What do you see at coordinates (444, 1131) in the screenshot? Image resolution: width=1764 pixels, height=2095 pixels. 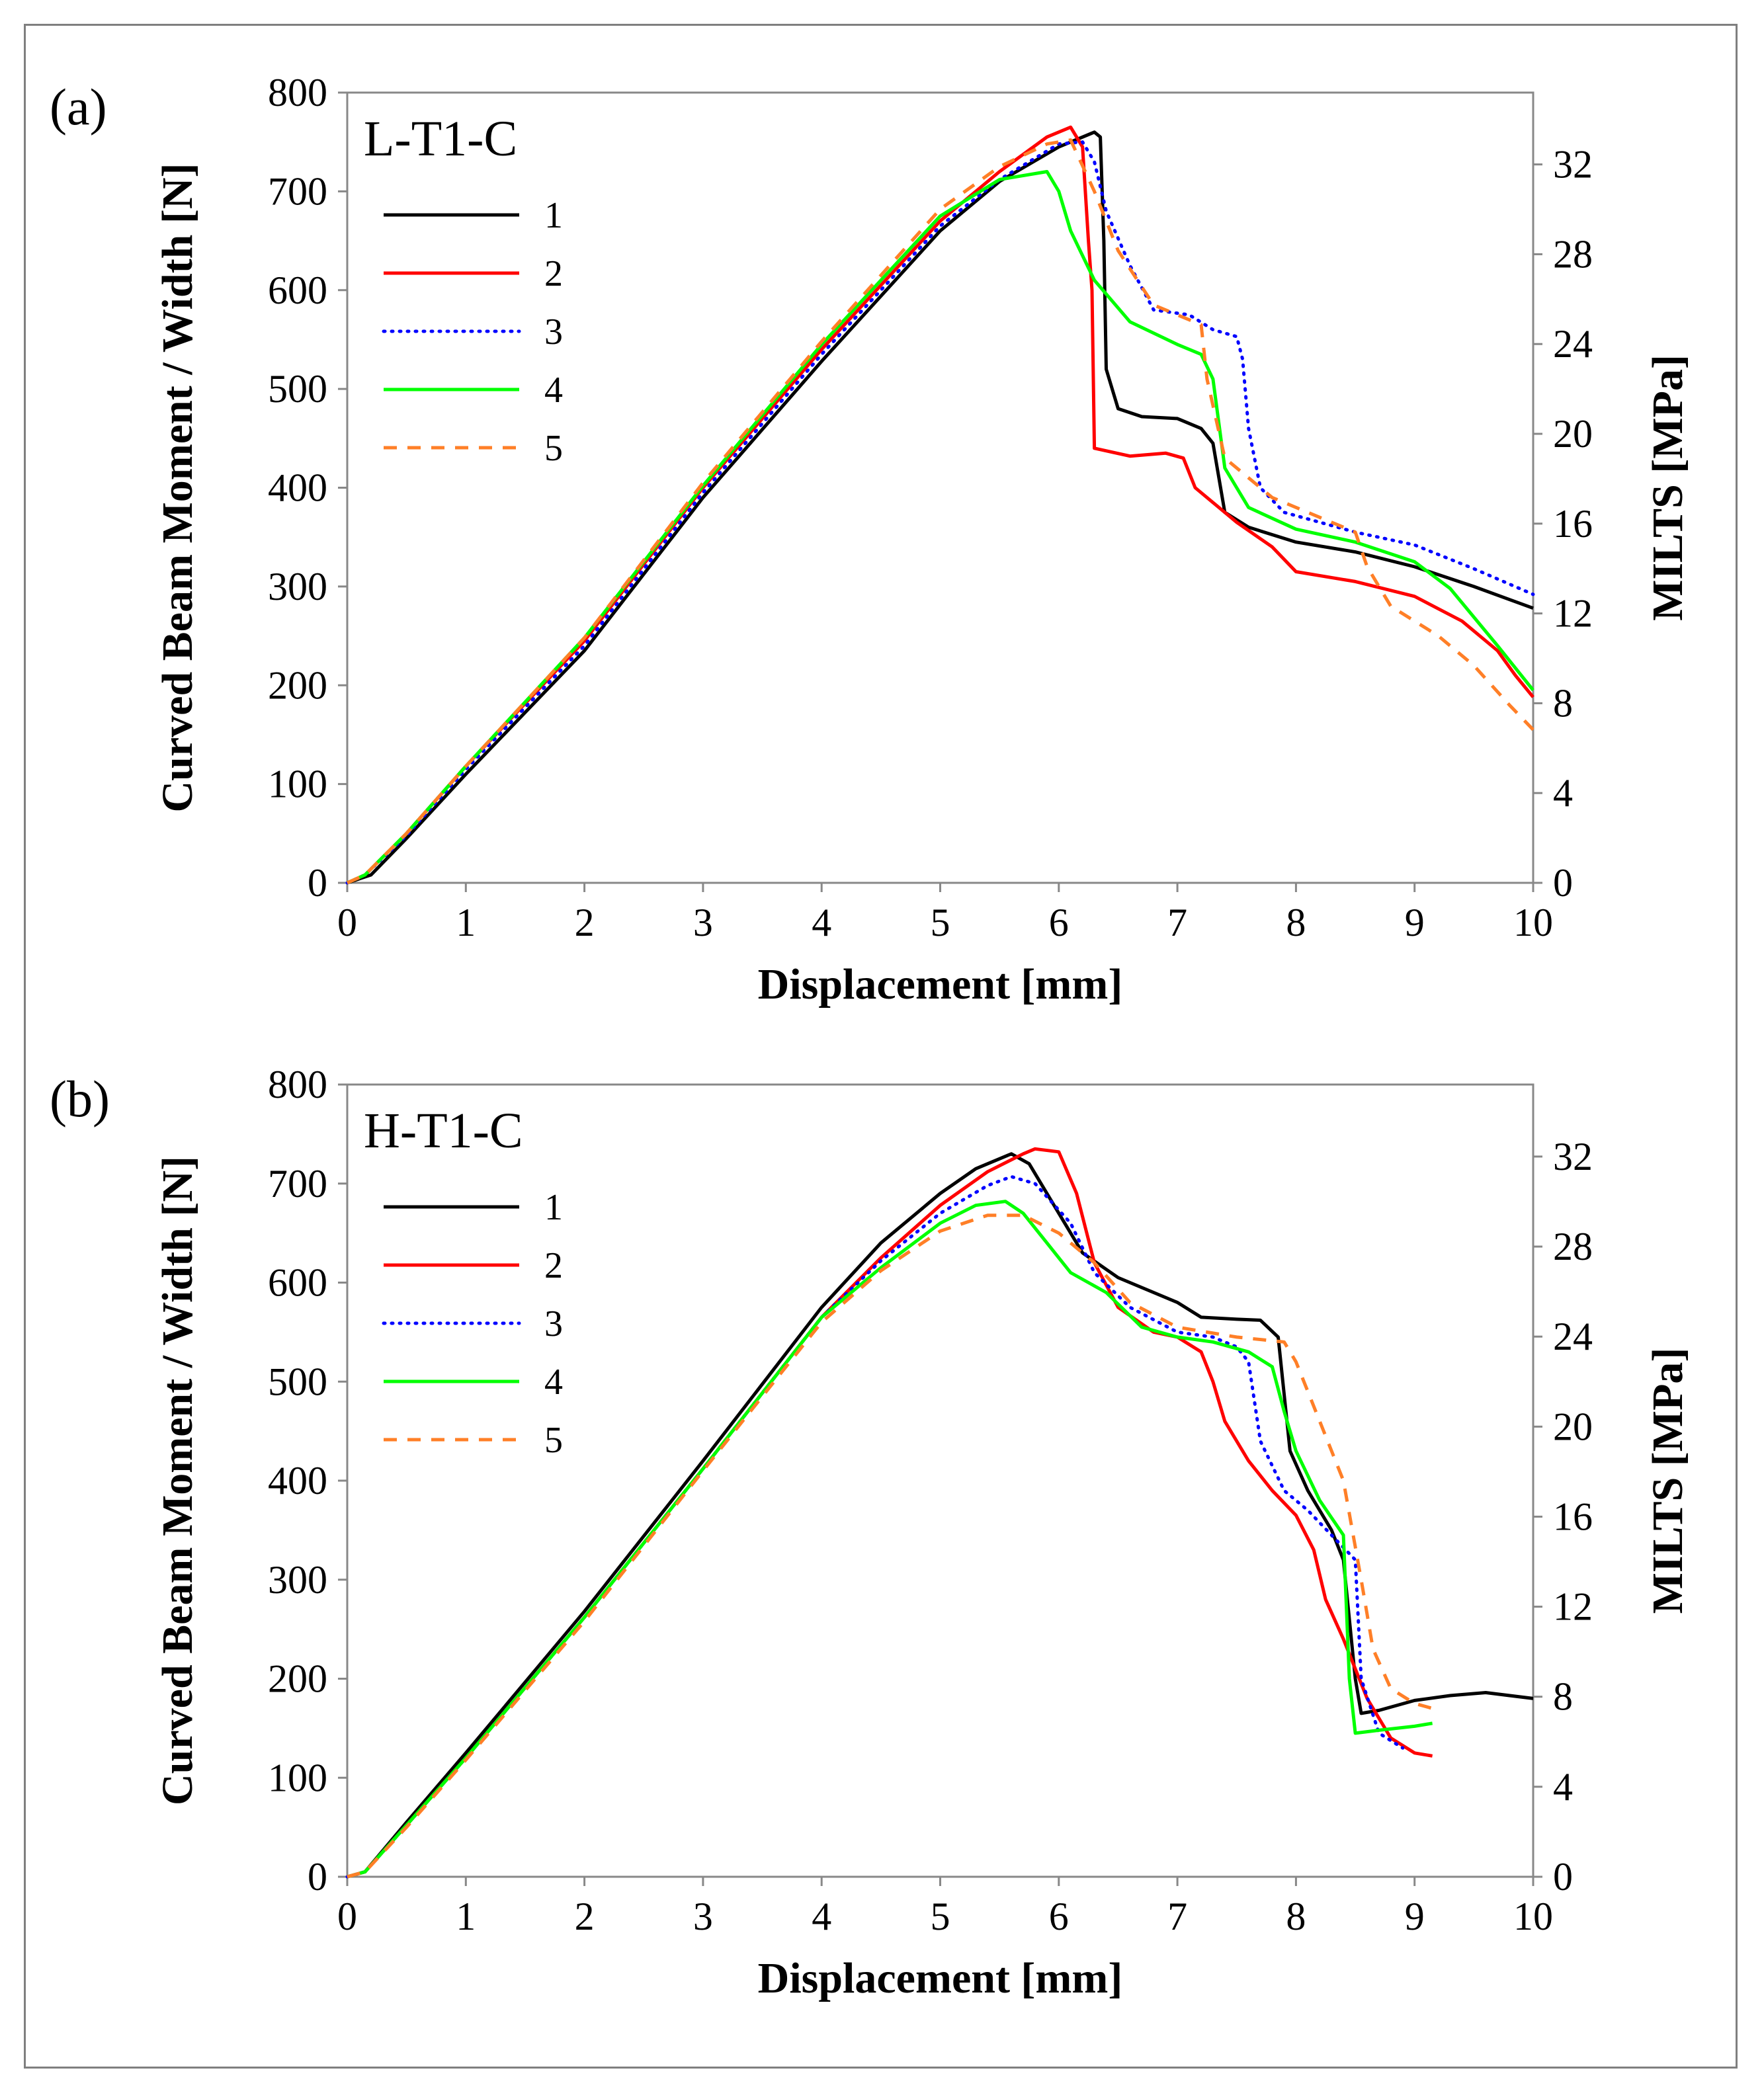 I see `chart-title: H-T1-C` at bounding box center [444, 1131].